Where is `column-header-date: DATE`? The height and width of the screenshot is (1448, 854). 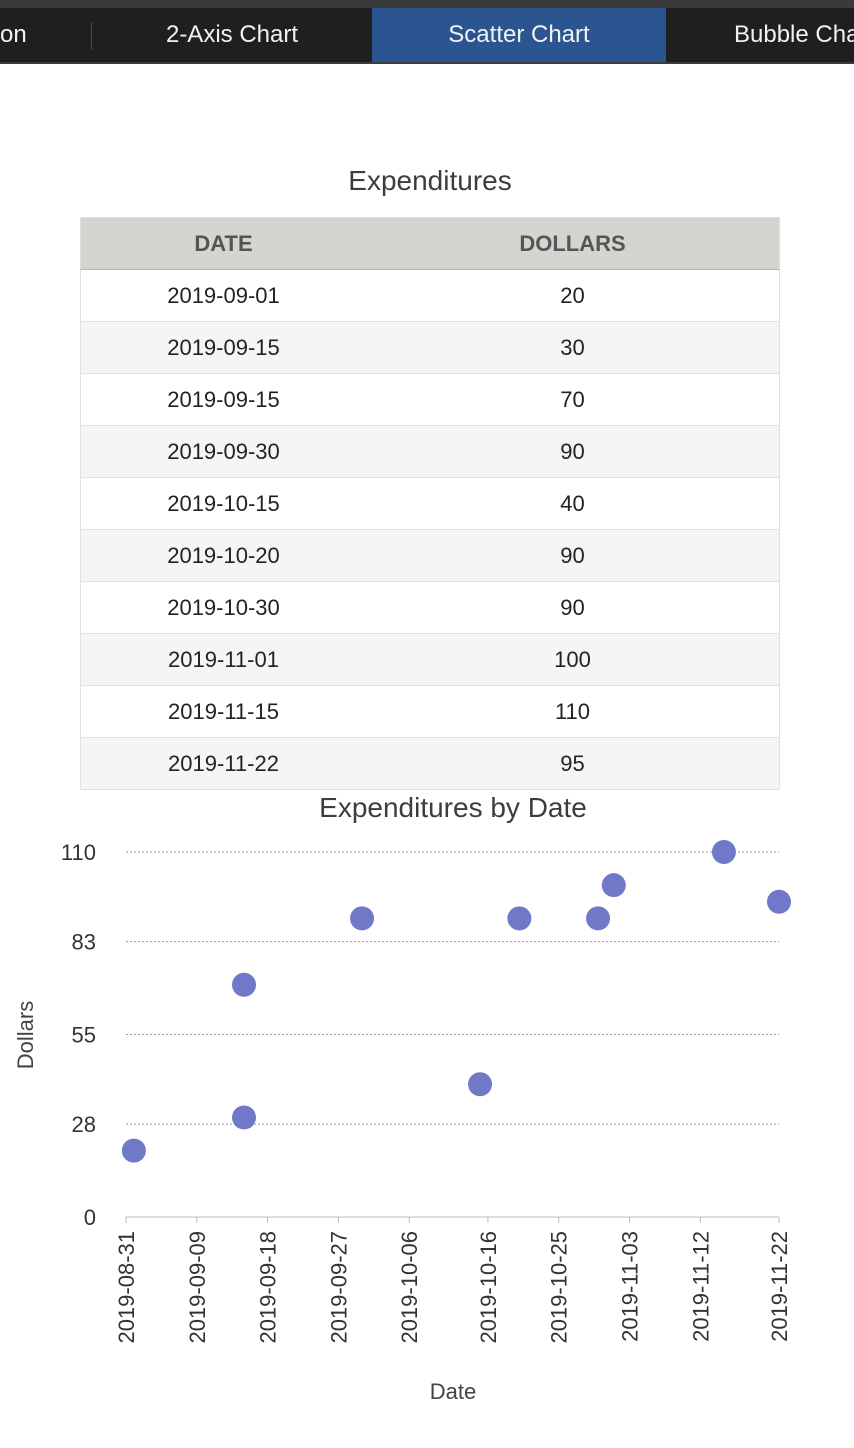 column-header-date: DATE is located at coordinates (223, 243).